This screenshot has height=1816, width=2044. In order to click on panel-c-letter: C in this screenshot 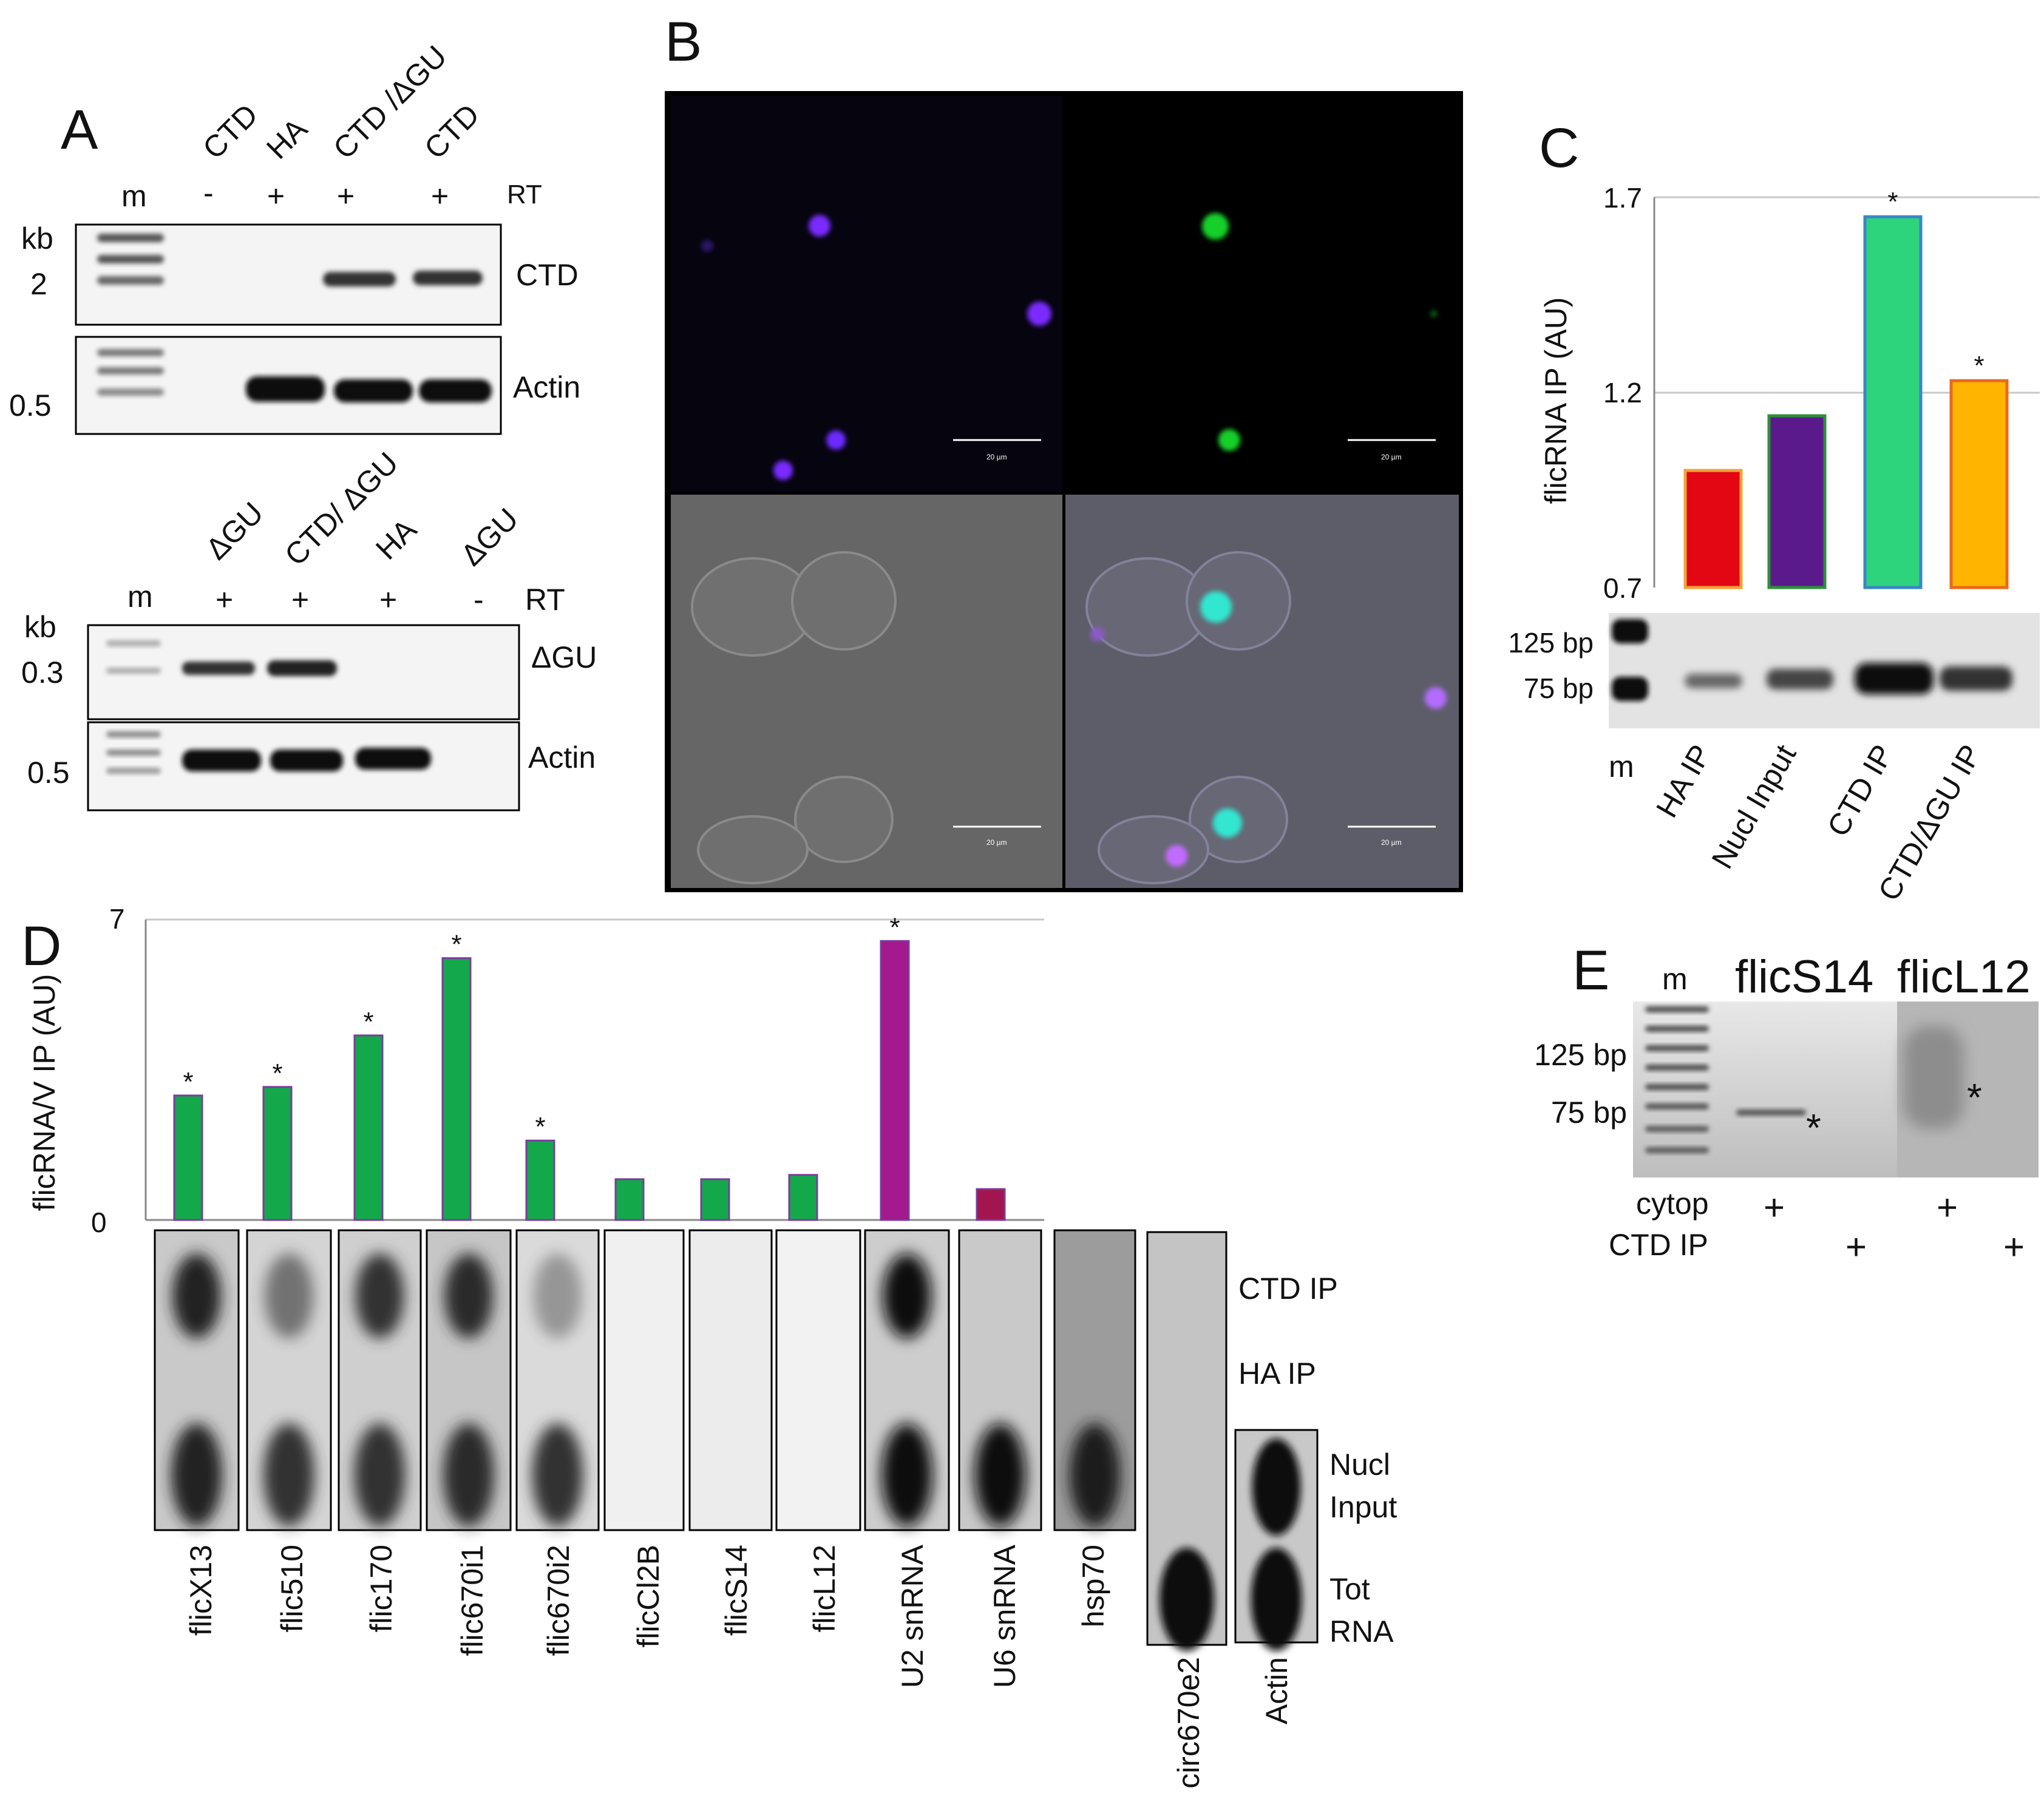, I will do `click(1559, 148)`.